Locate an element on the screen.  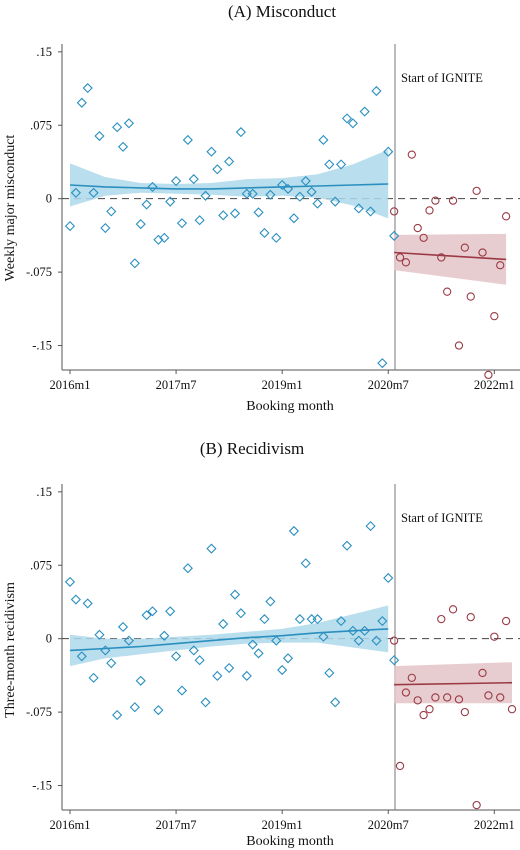
x-tick-label: 2020m7 is located at coordinates (388, 825).